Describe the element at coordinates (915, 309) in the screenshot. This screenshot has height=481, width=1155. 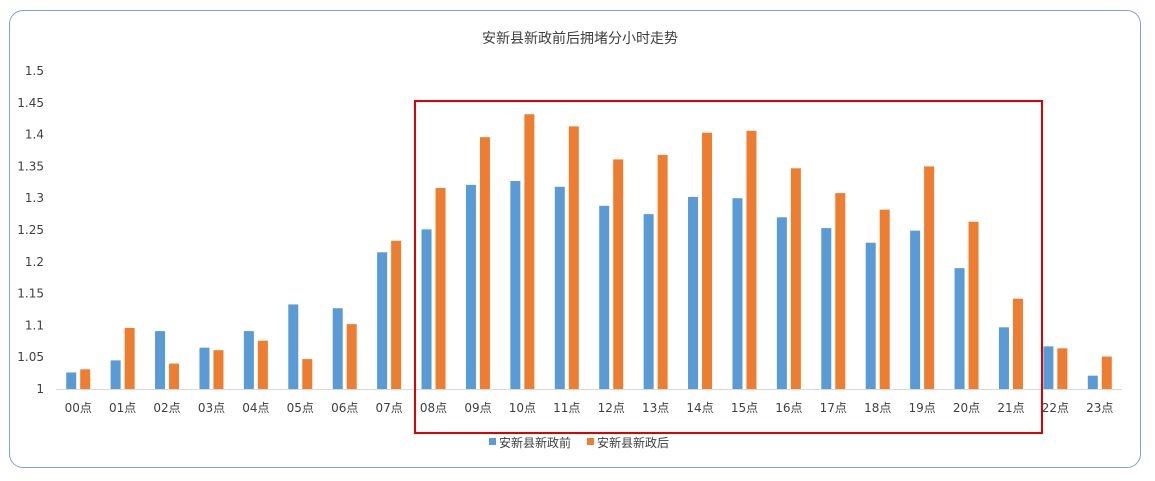
I see `bar-series-0-19点` at that location.